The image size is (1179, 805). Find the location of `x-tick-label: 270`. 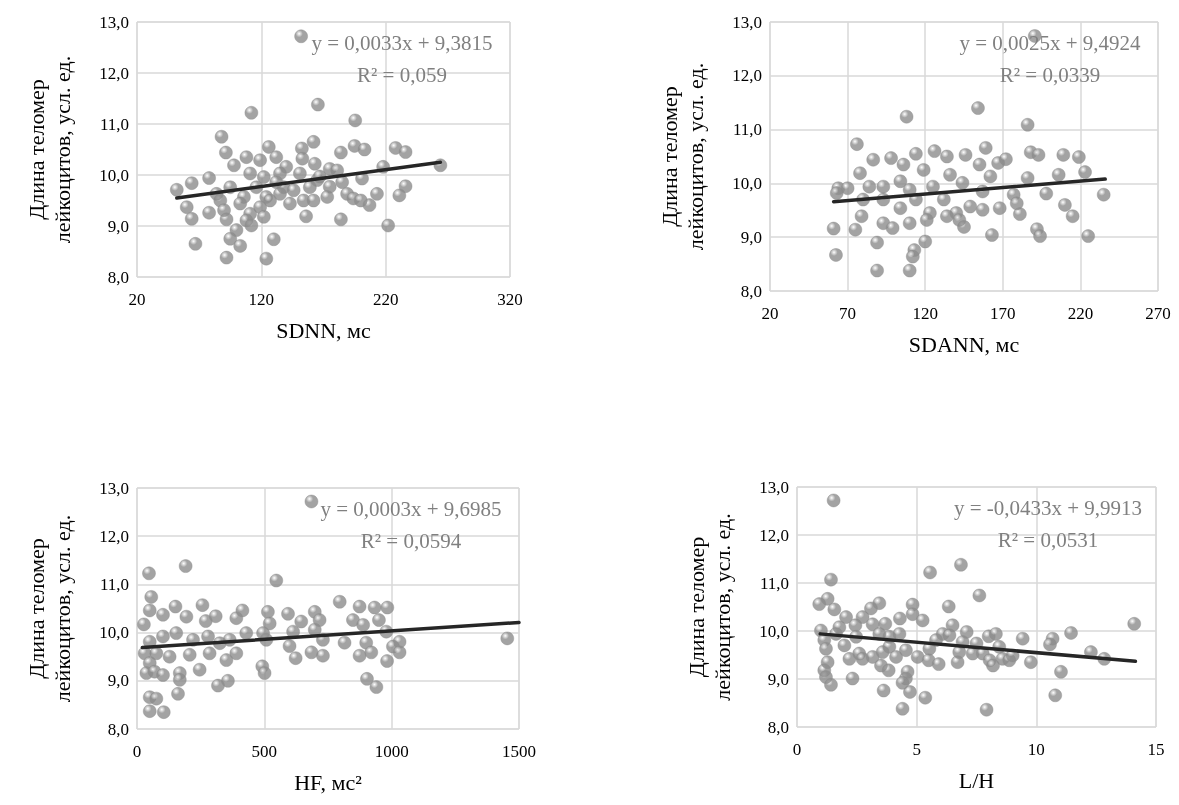

x-tick-label: 270 is located at coordinates (1158, 313).